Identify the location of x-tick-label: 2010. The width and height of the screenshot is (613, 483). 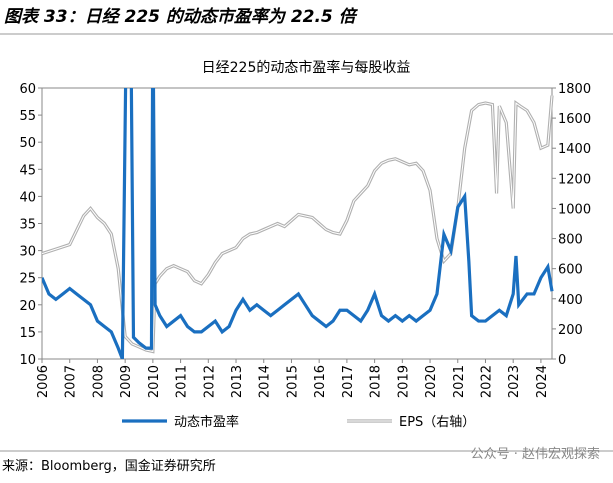
(154, 381).